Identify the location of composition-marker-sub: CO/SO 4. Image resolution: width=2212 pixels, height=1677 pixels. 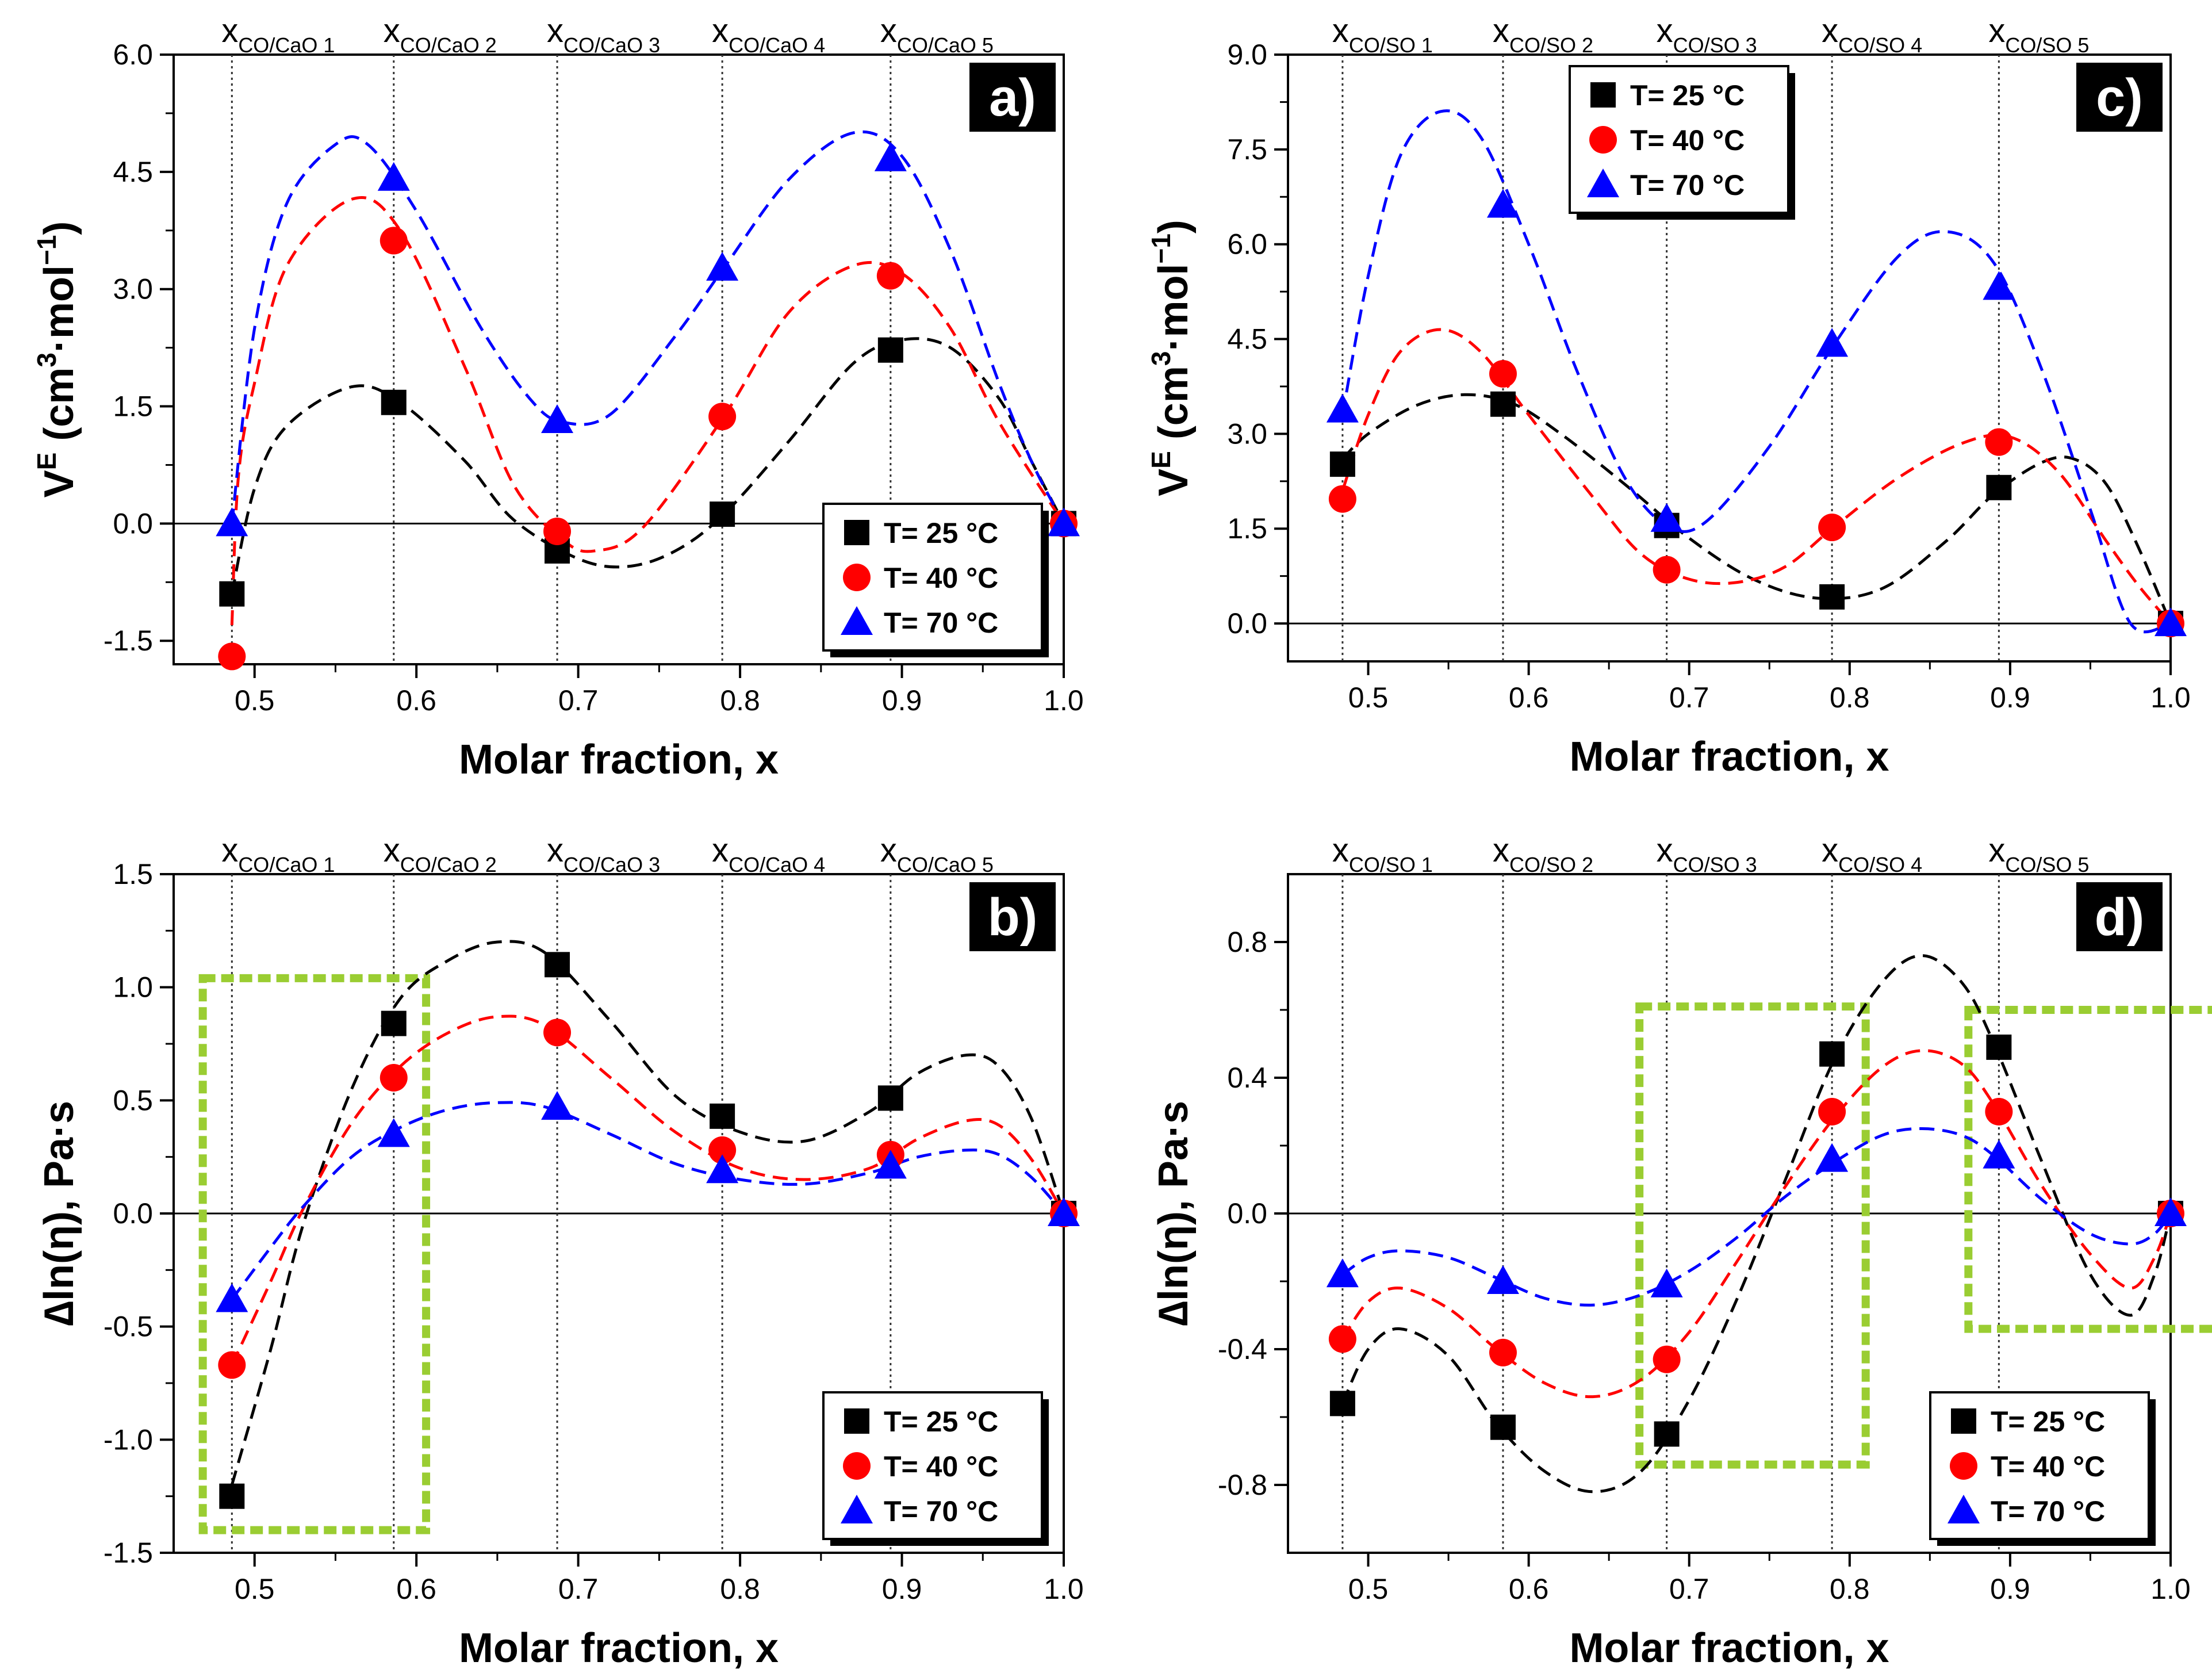
(1880, 864).